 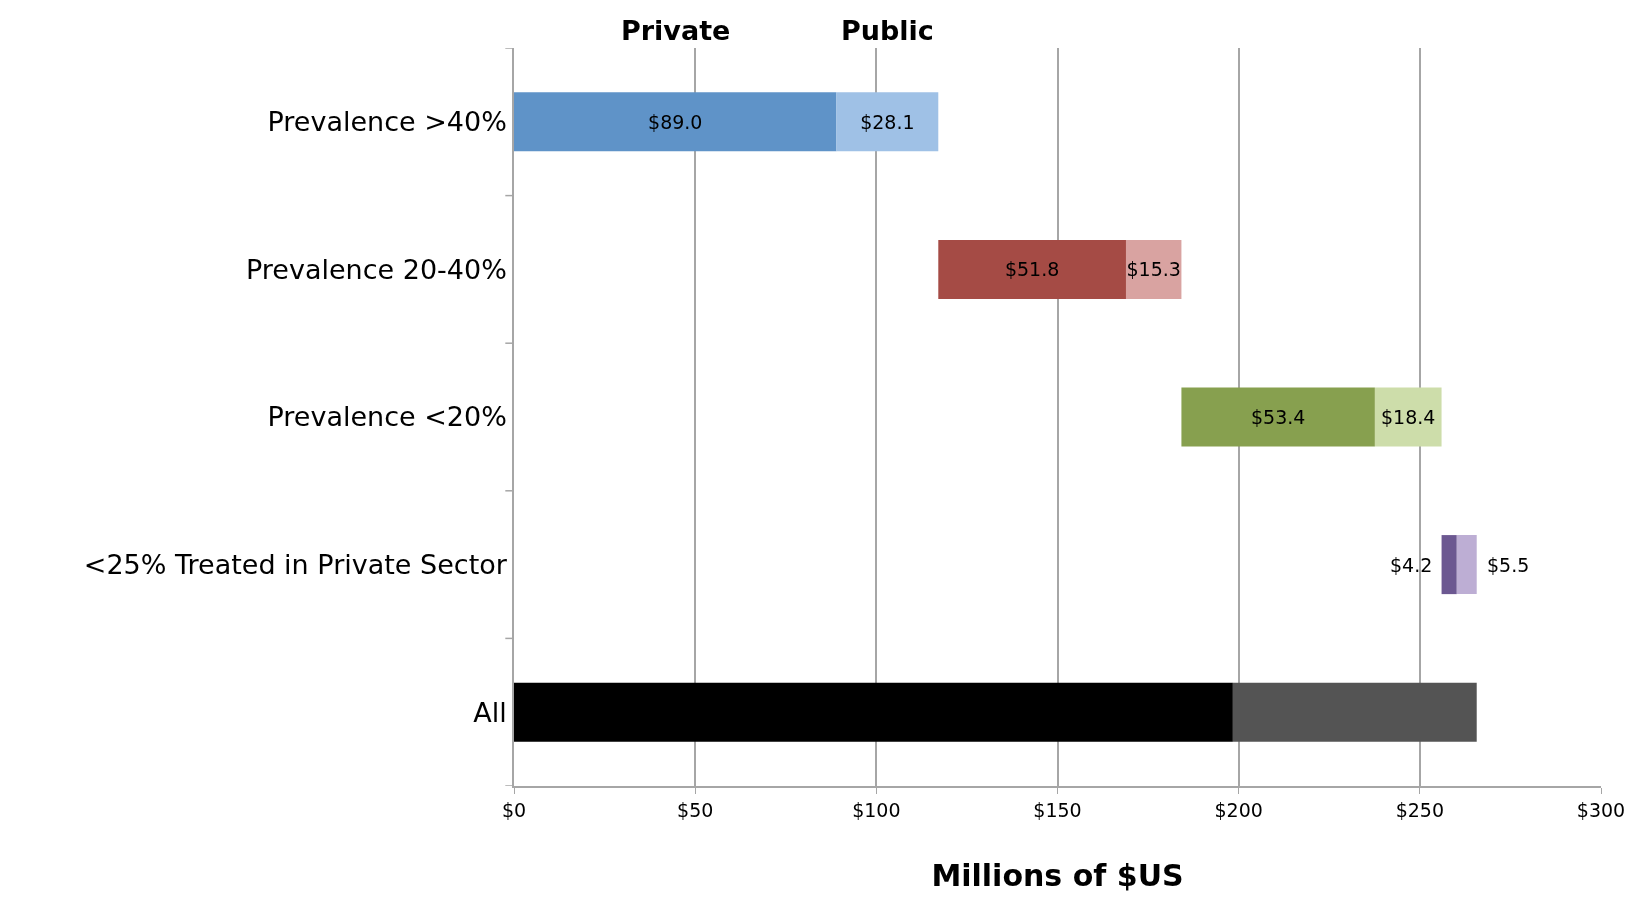 What do you see at coordinates (387, 122) in the screenshot?
I see `y-tick-label: Prevalence >40%` at bounding box center [387, 122].